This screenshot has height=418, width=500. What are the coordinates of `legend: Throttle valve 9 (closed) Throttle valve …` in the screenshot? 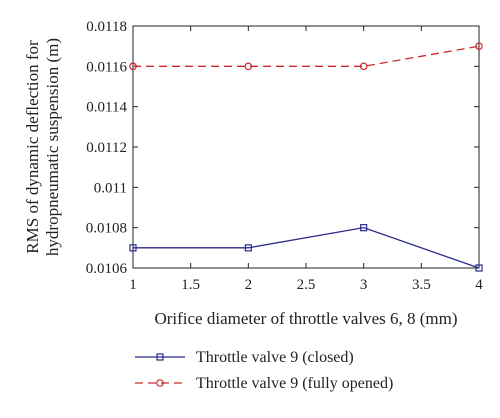 It's located at (264, 370).